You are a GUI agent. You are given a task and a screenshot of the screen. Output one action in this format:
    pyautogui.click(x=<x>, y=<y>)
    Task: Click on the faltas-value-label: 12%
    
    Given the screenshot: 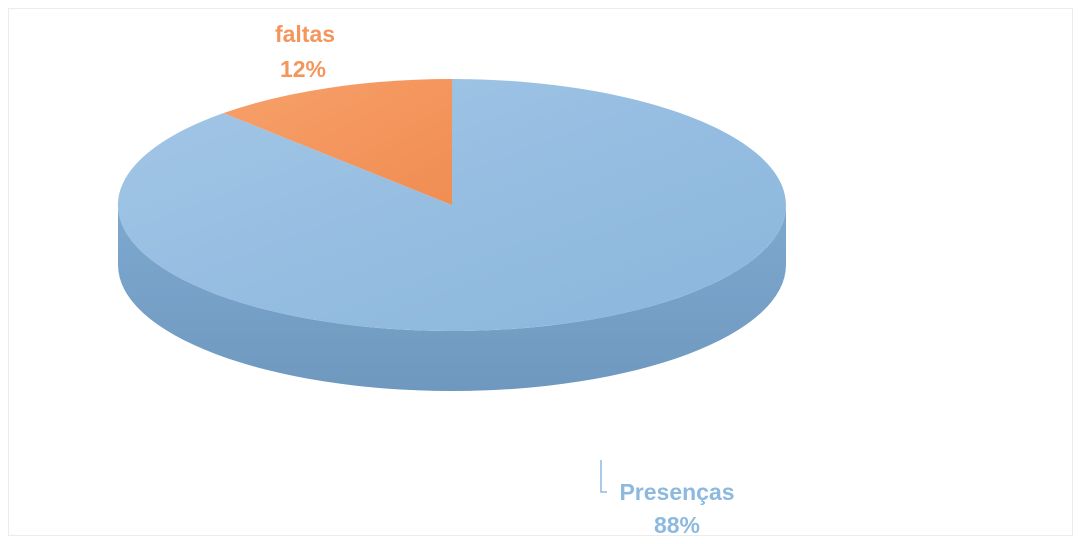 What is the action you would take?
    pyautogui.click(x=303, y=69)
    